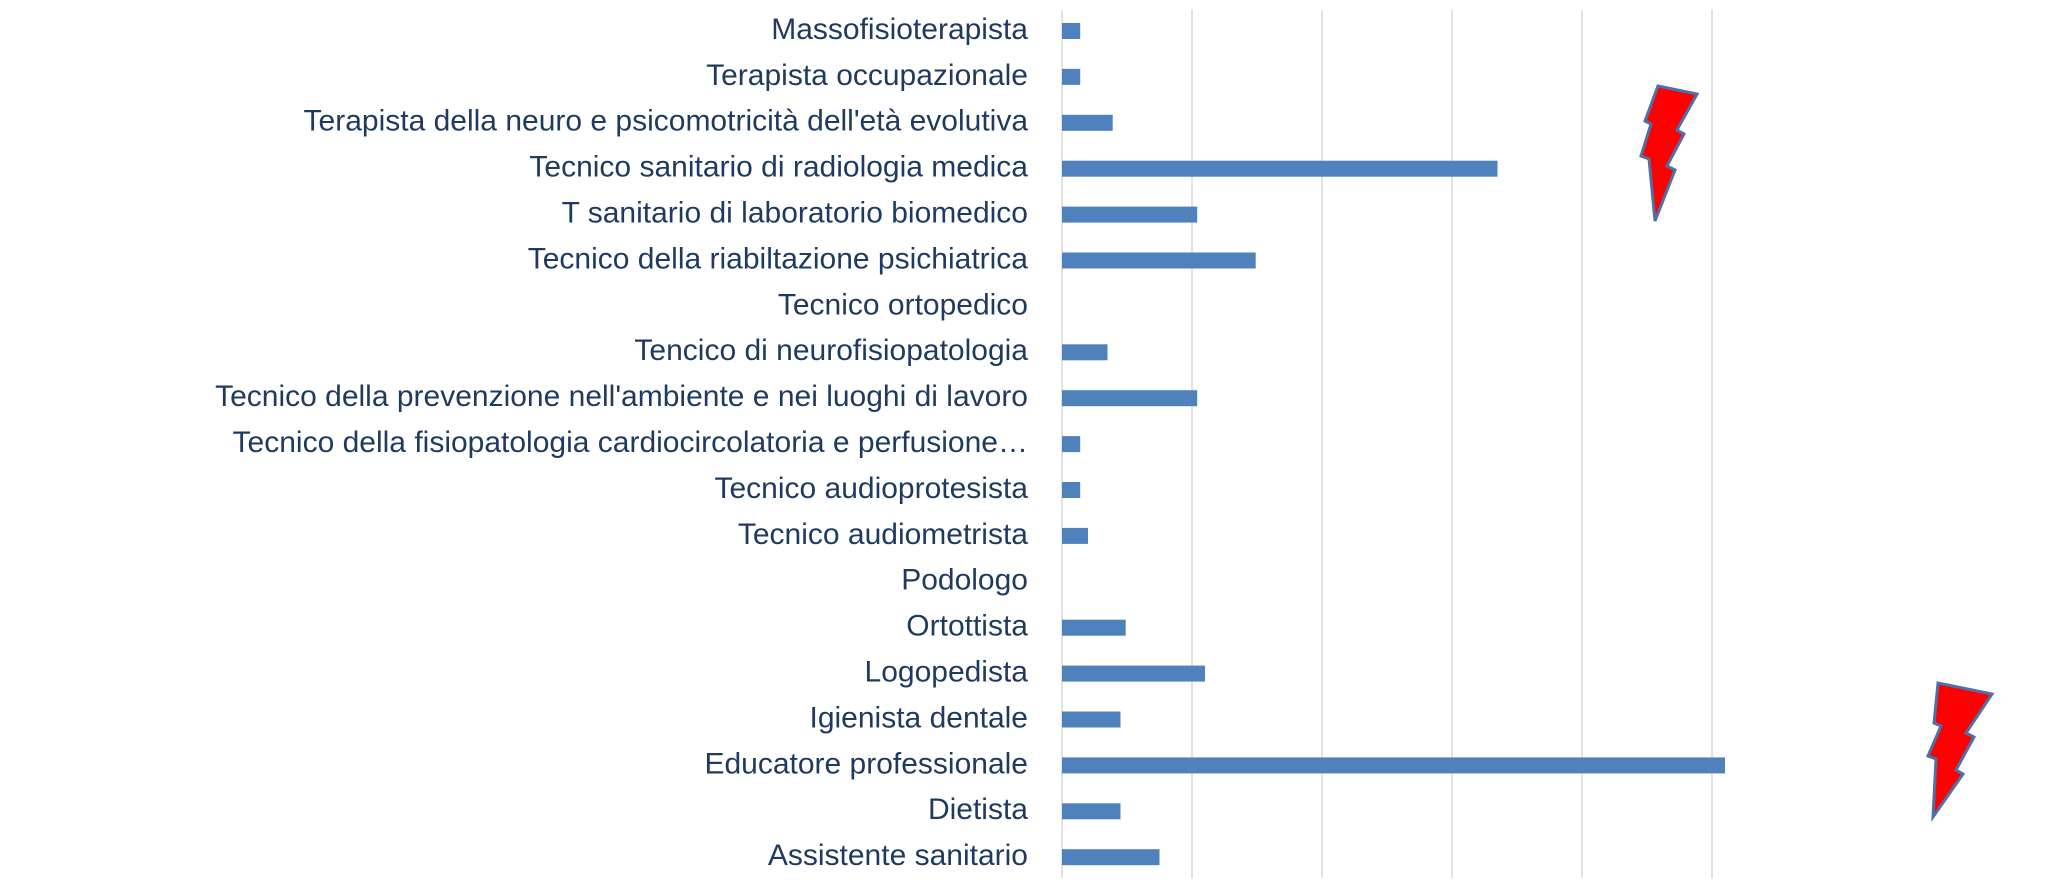  What do you see at coordinates (867, 75) in the screenshot?
I see `category-label: Terapista occupazionale` at bounding box center [867, 75].